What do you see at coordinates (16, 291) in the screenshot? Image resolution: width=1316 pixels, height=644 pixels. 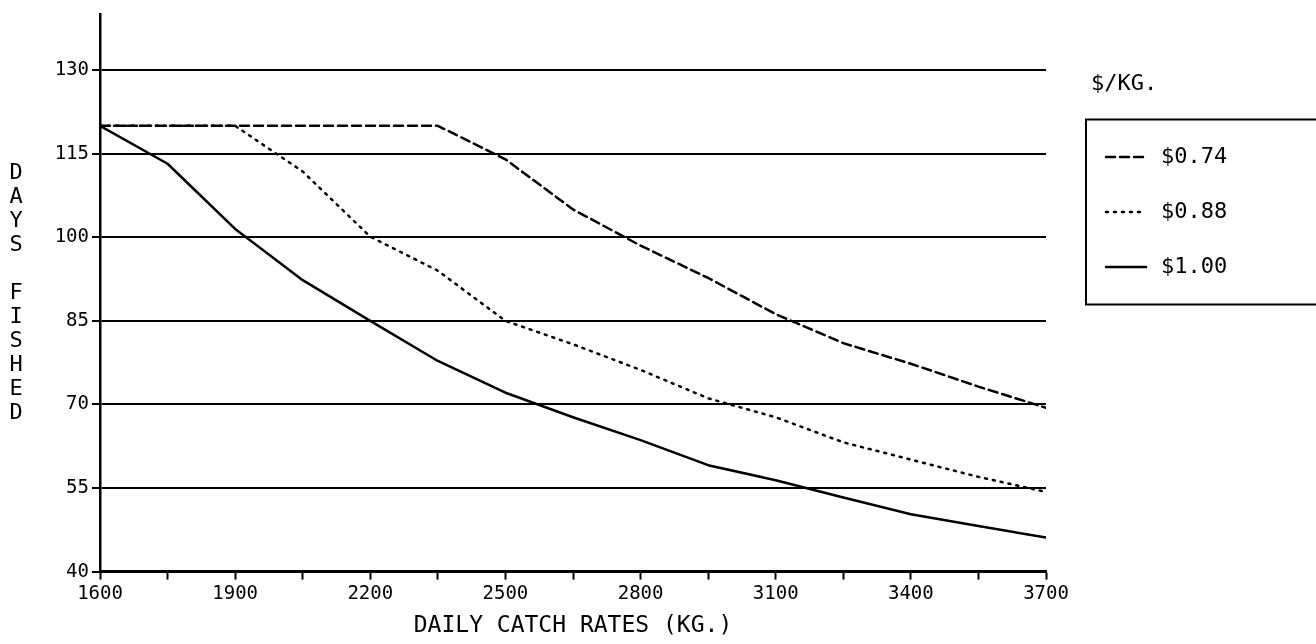 I see `text: DAYS FISHED` at bounding box center [16, 291].